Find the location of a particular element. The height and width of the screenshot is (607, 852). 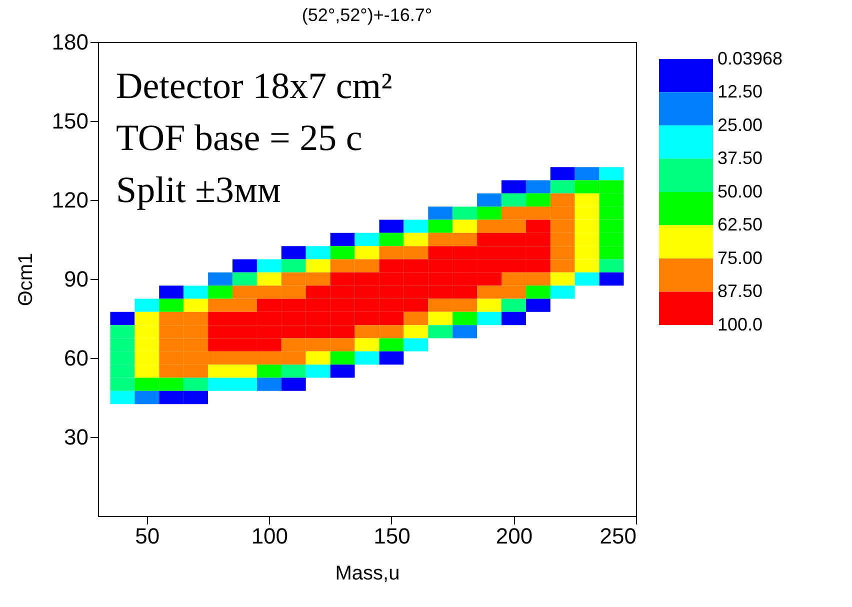

y-tick-label: 150 is located at coordinates (70, 121).